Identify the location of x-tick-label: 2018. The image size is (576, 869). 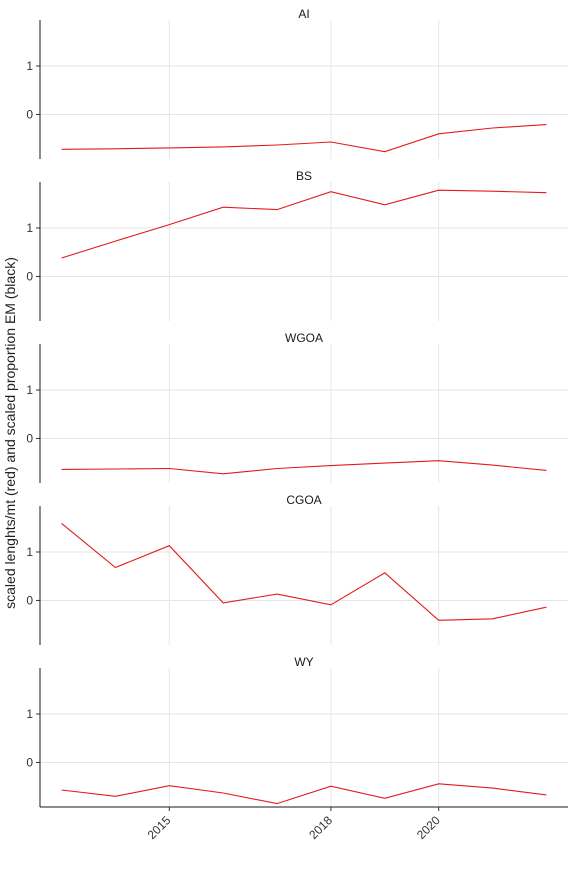
(320, 827).